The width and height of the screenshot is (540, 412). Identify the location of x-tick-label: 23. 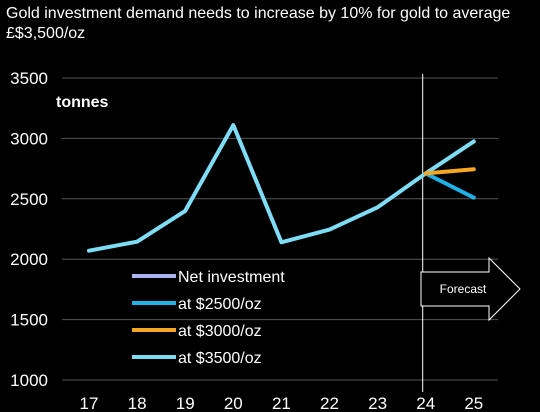
(377, 403).